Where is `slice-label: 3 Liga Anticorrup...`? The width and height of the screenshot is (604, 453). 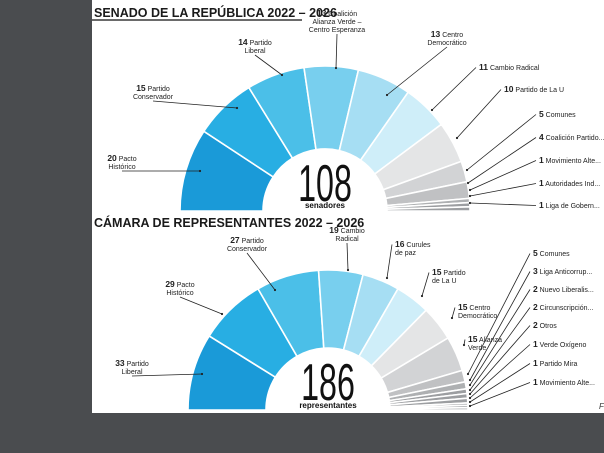
slice-label: 3 Liga Anticorrup... is located at coordinates (562, 271).